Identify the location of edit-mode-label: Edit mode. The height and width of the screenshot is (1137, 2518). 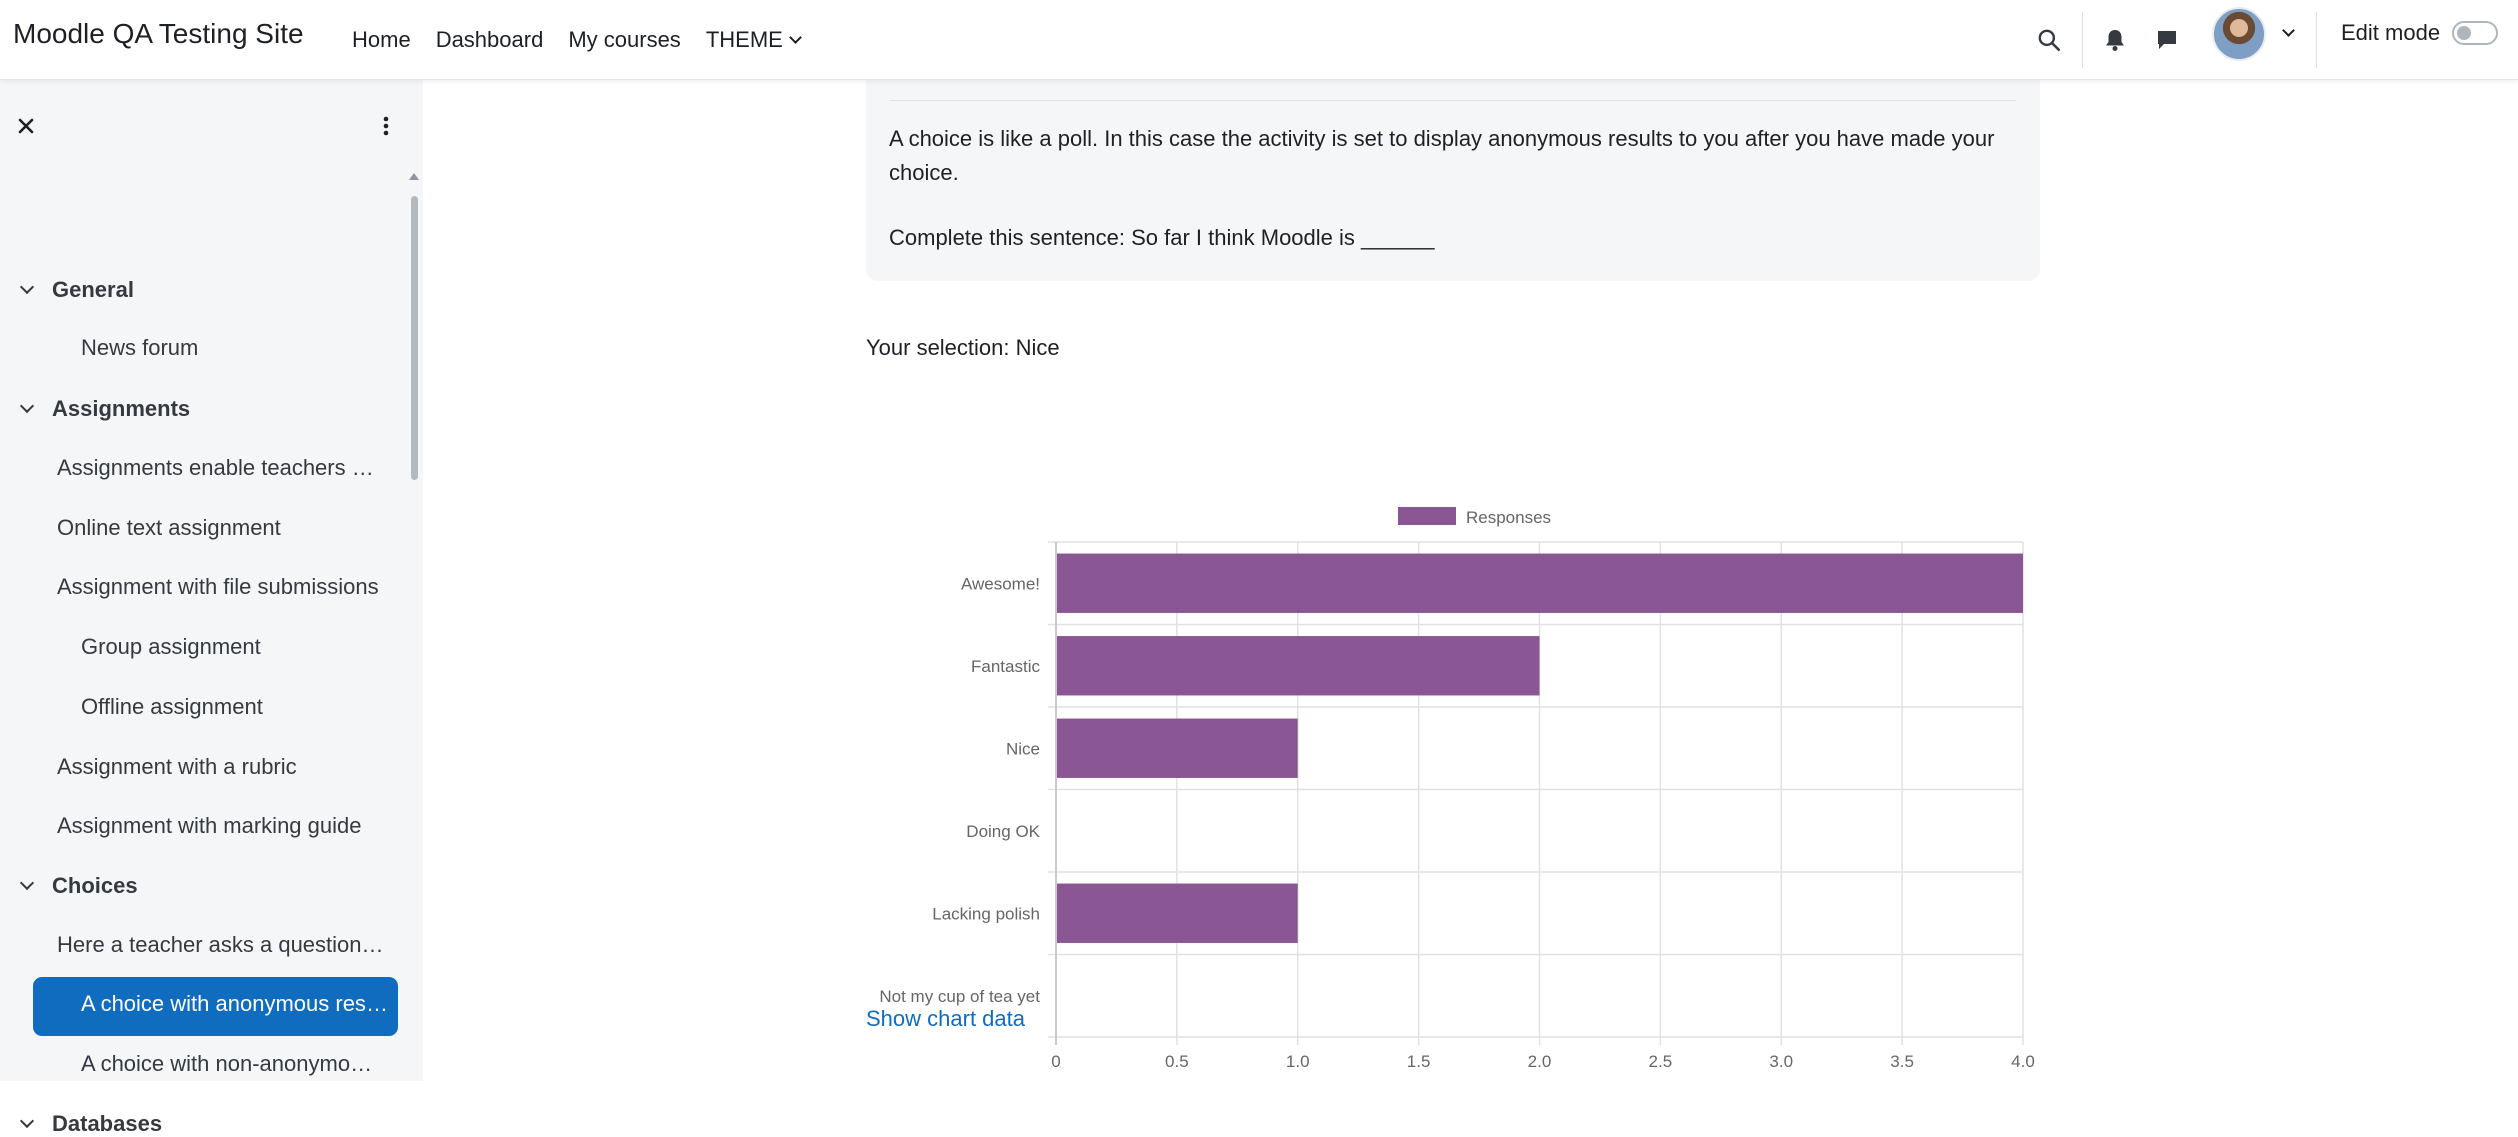
(2391, 32).